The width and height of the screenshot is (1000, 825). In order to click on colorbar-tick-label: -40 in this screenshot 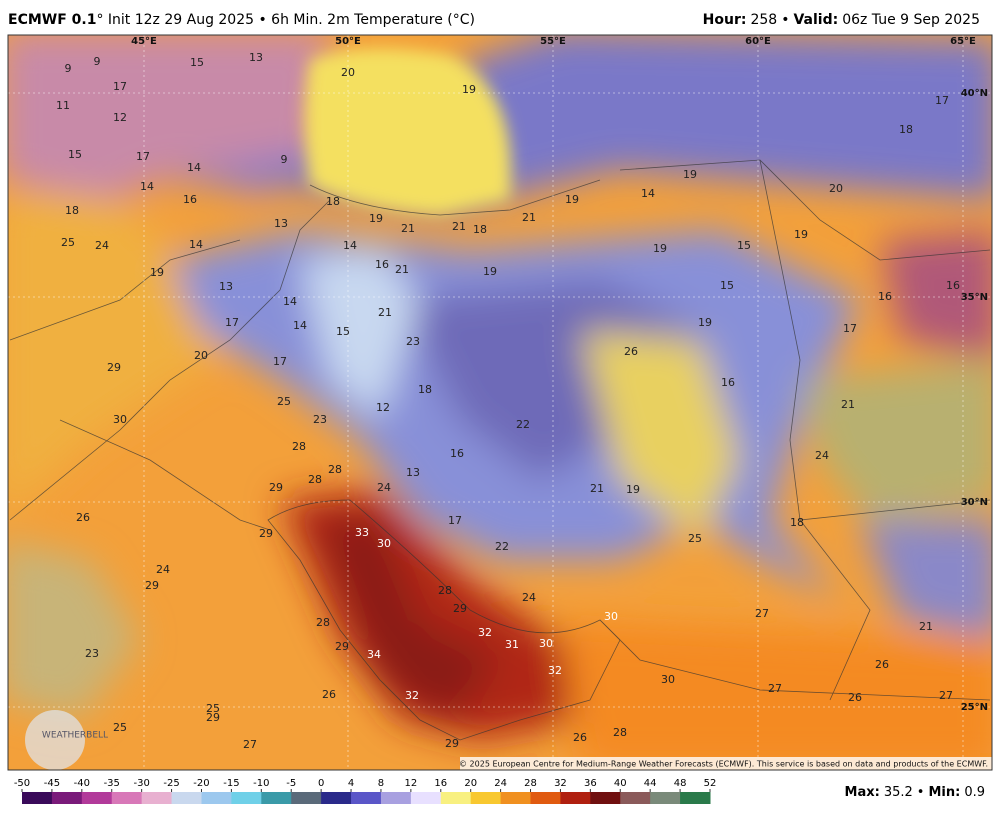, I will do `click(82, 783)`.